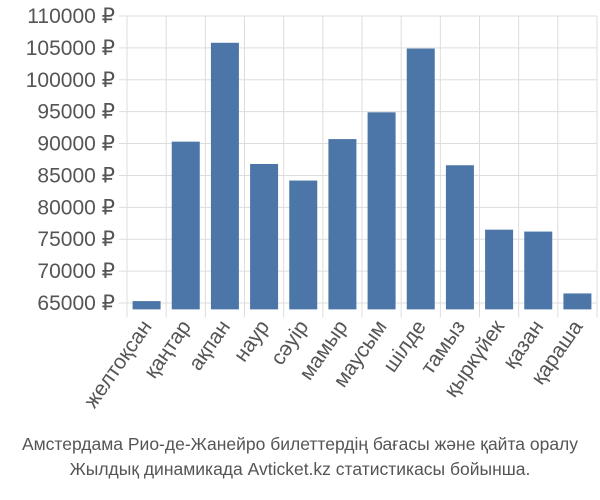 The image size is (600, 500). I want to click on x-tick-label: ақпан, so click(209, 345).